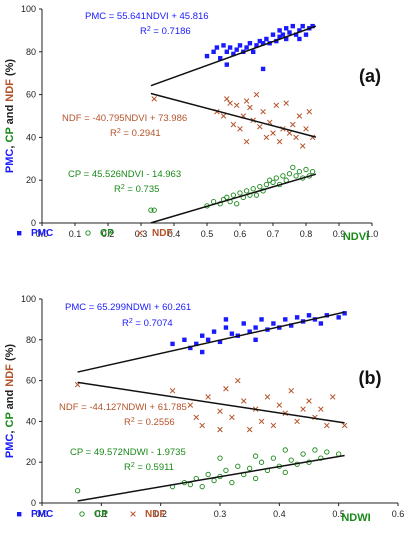 Image resolution: width=408 pixels, height=550 pixels. What do you see at coordinates (306, 234) in the screenshot?
I see `x-tick-label: 0.8` at bounding box center [306, 234].